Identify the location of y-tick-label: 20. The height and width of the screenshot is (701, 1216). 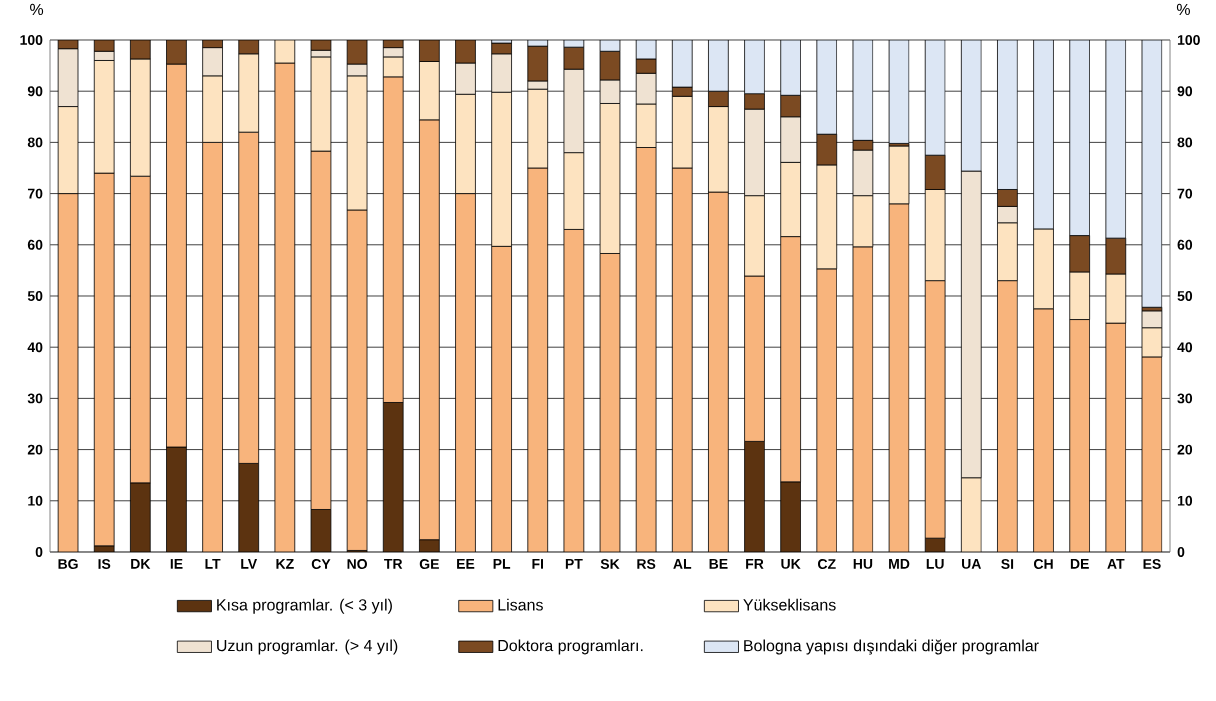
(35, 449).